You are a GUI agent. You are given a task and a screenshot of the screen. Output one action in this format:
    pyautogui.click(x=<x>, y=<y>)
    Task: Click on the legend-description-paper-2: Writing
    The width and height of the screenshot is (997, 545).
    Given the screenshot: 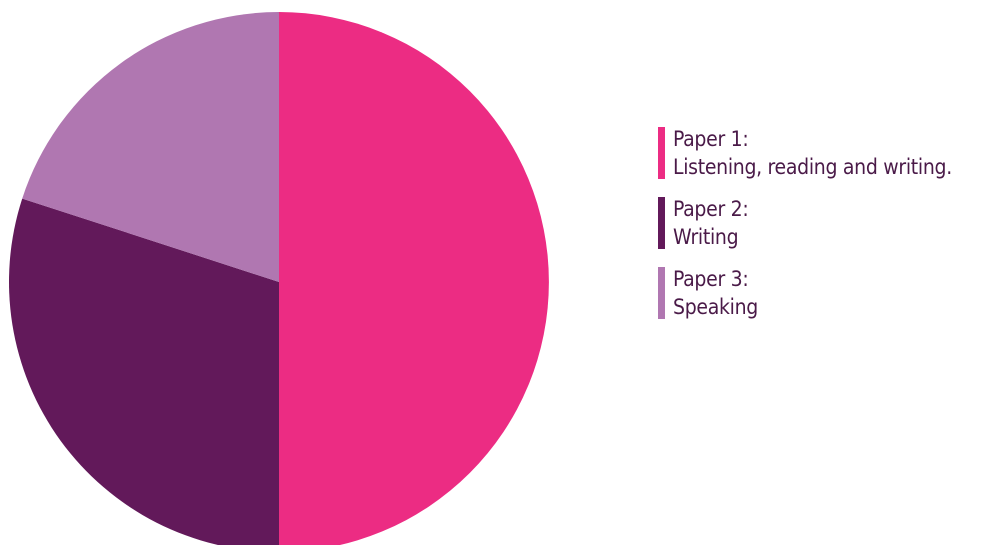 What is the action you would take?
    pyautogui.click(x=706, y=237)
    